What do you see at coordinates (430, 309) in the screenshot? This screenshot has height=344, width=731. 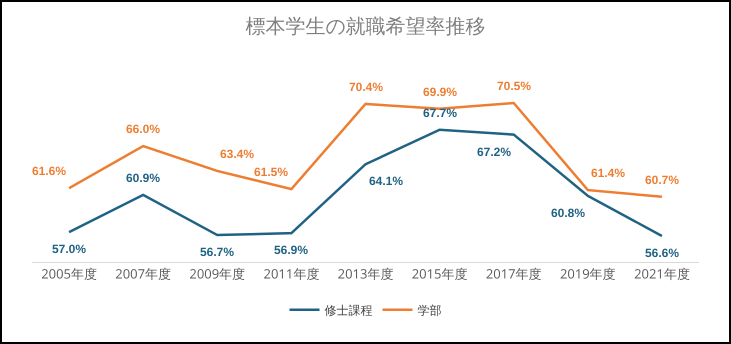 I see `legend-label: 学部` at bounding box center [430, 309].